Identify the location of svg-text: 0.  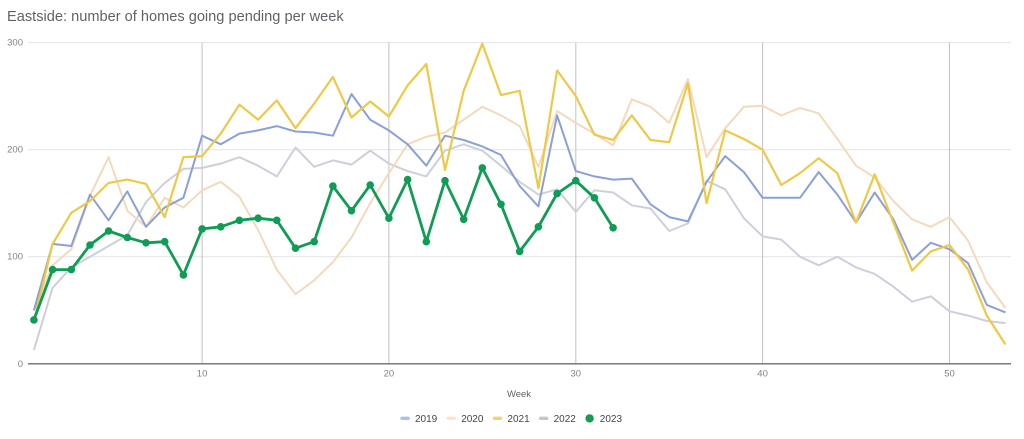
(20, 364).